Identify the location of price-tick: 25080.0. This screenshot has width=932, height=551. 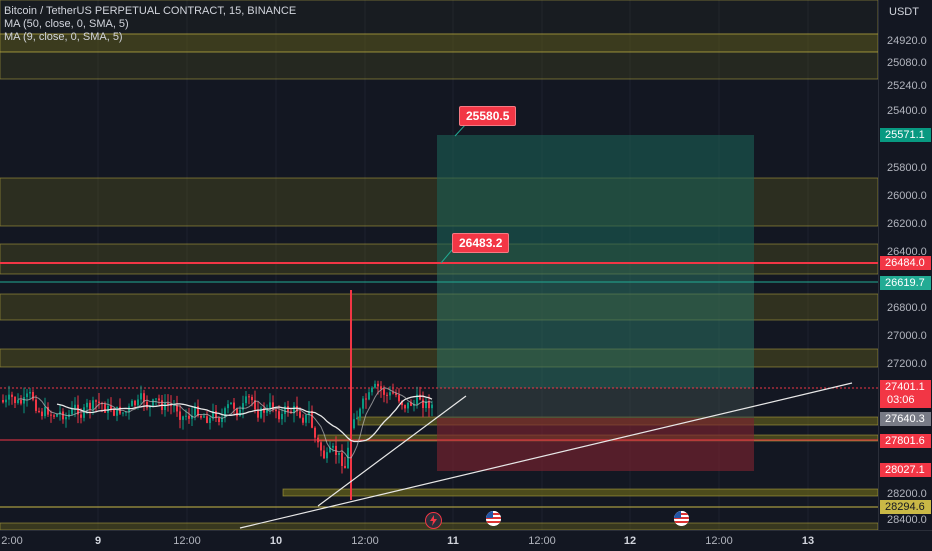
(907, 63).